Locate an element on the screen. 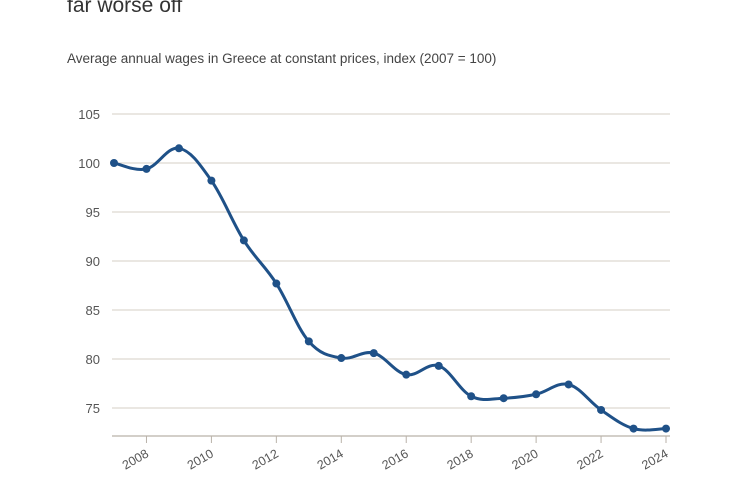 Image resolution: width=748 pixels, height=498 pixels. chart-title: far worse off is located at coordinates (125, 8).